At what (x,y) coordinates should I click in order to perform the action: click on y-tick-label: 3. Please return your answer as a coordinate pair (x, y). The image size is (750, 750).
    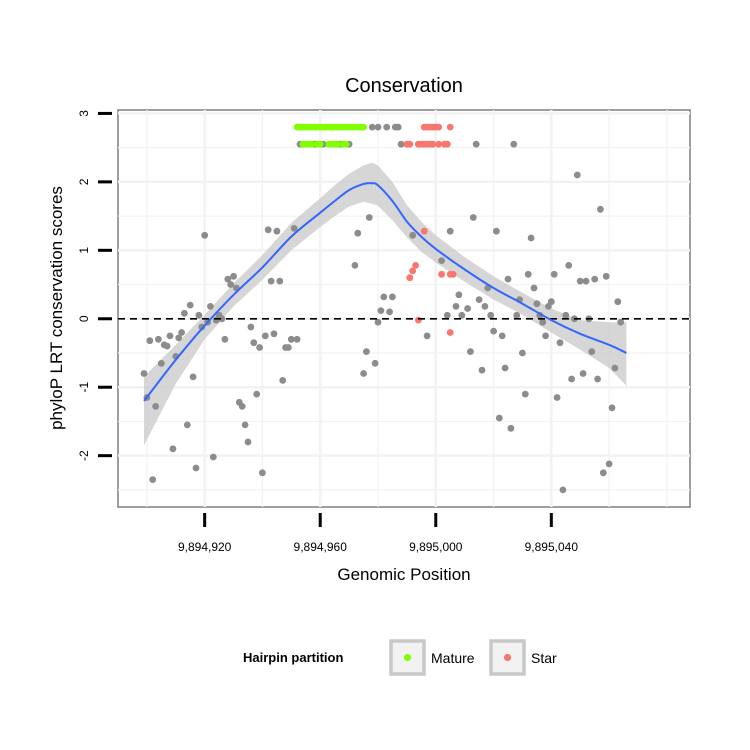
    Looking at the image, I should click on (84, 113).